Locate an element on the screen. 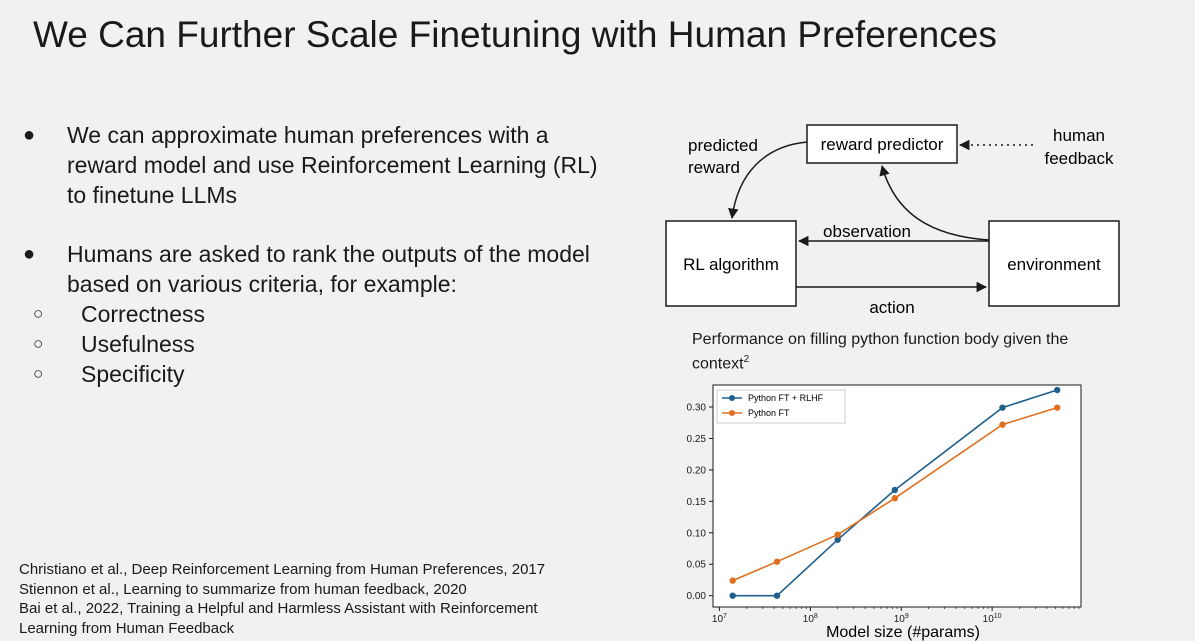 The image size is (1195, 641). y-axis: 0.00 0.05 0.10 0.15 0.20 0.25 0.30 is located at coordinates (700, 502).